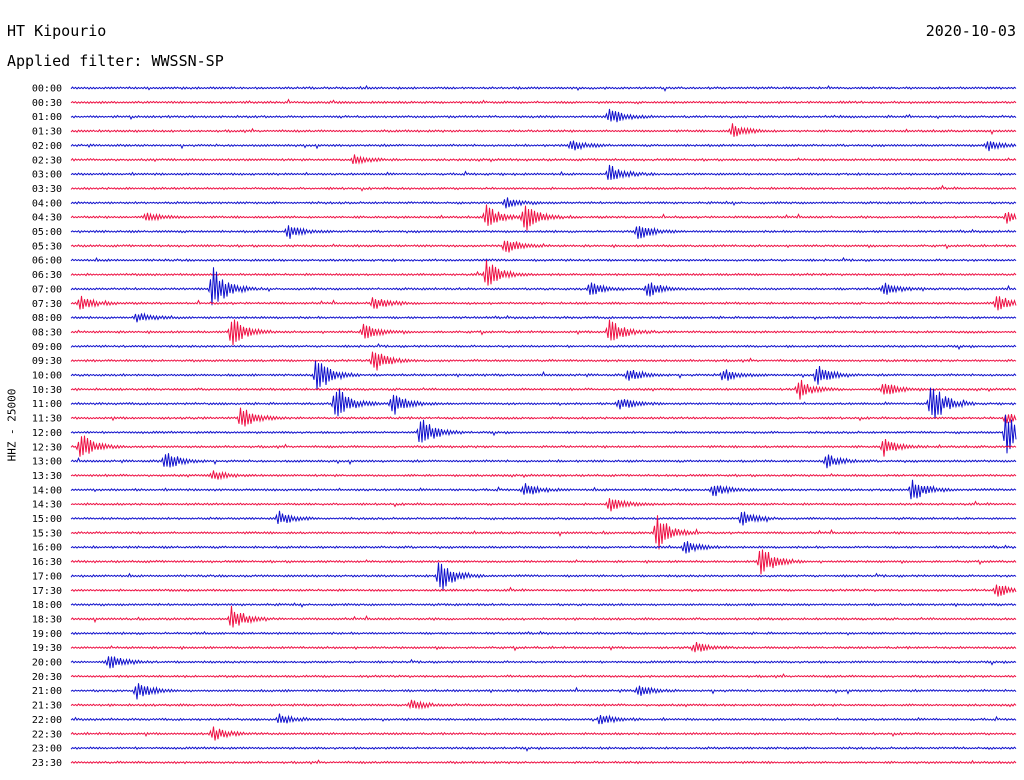 The image size is (1024, 780). I want to click on row-time-label: 19:30, so click(47, 648).